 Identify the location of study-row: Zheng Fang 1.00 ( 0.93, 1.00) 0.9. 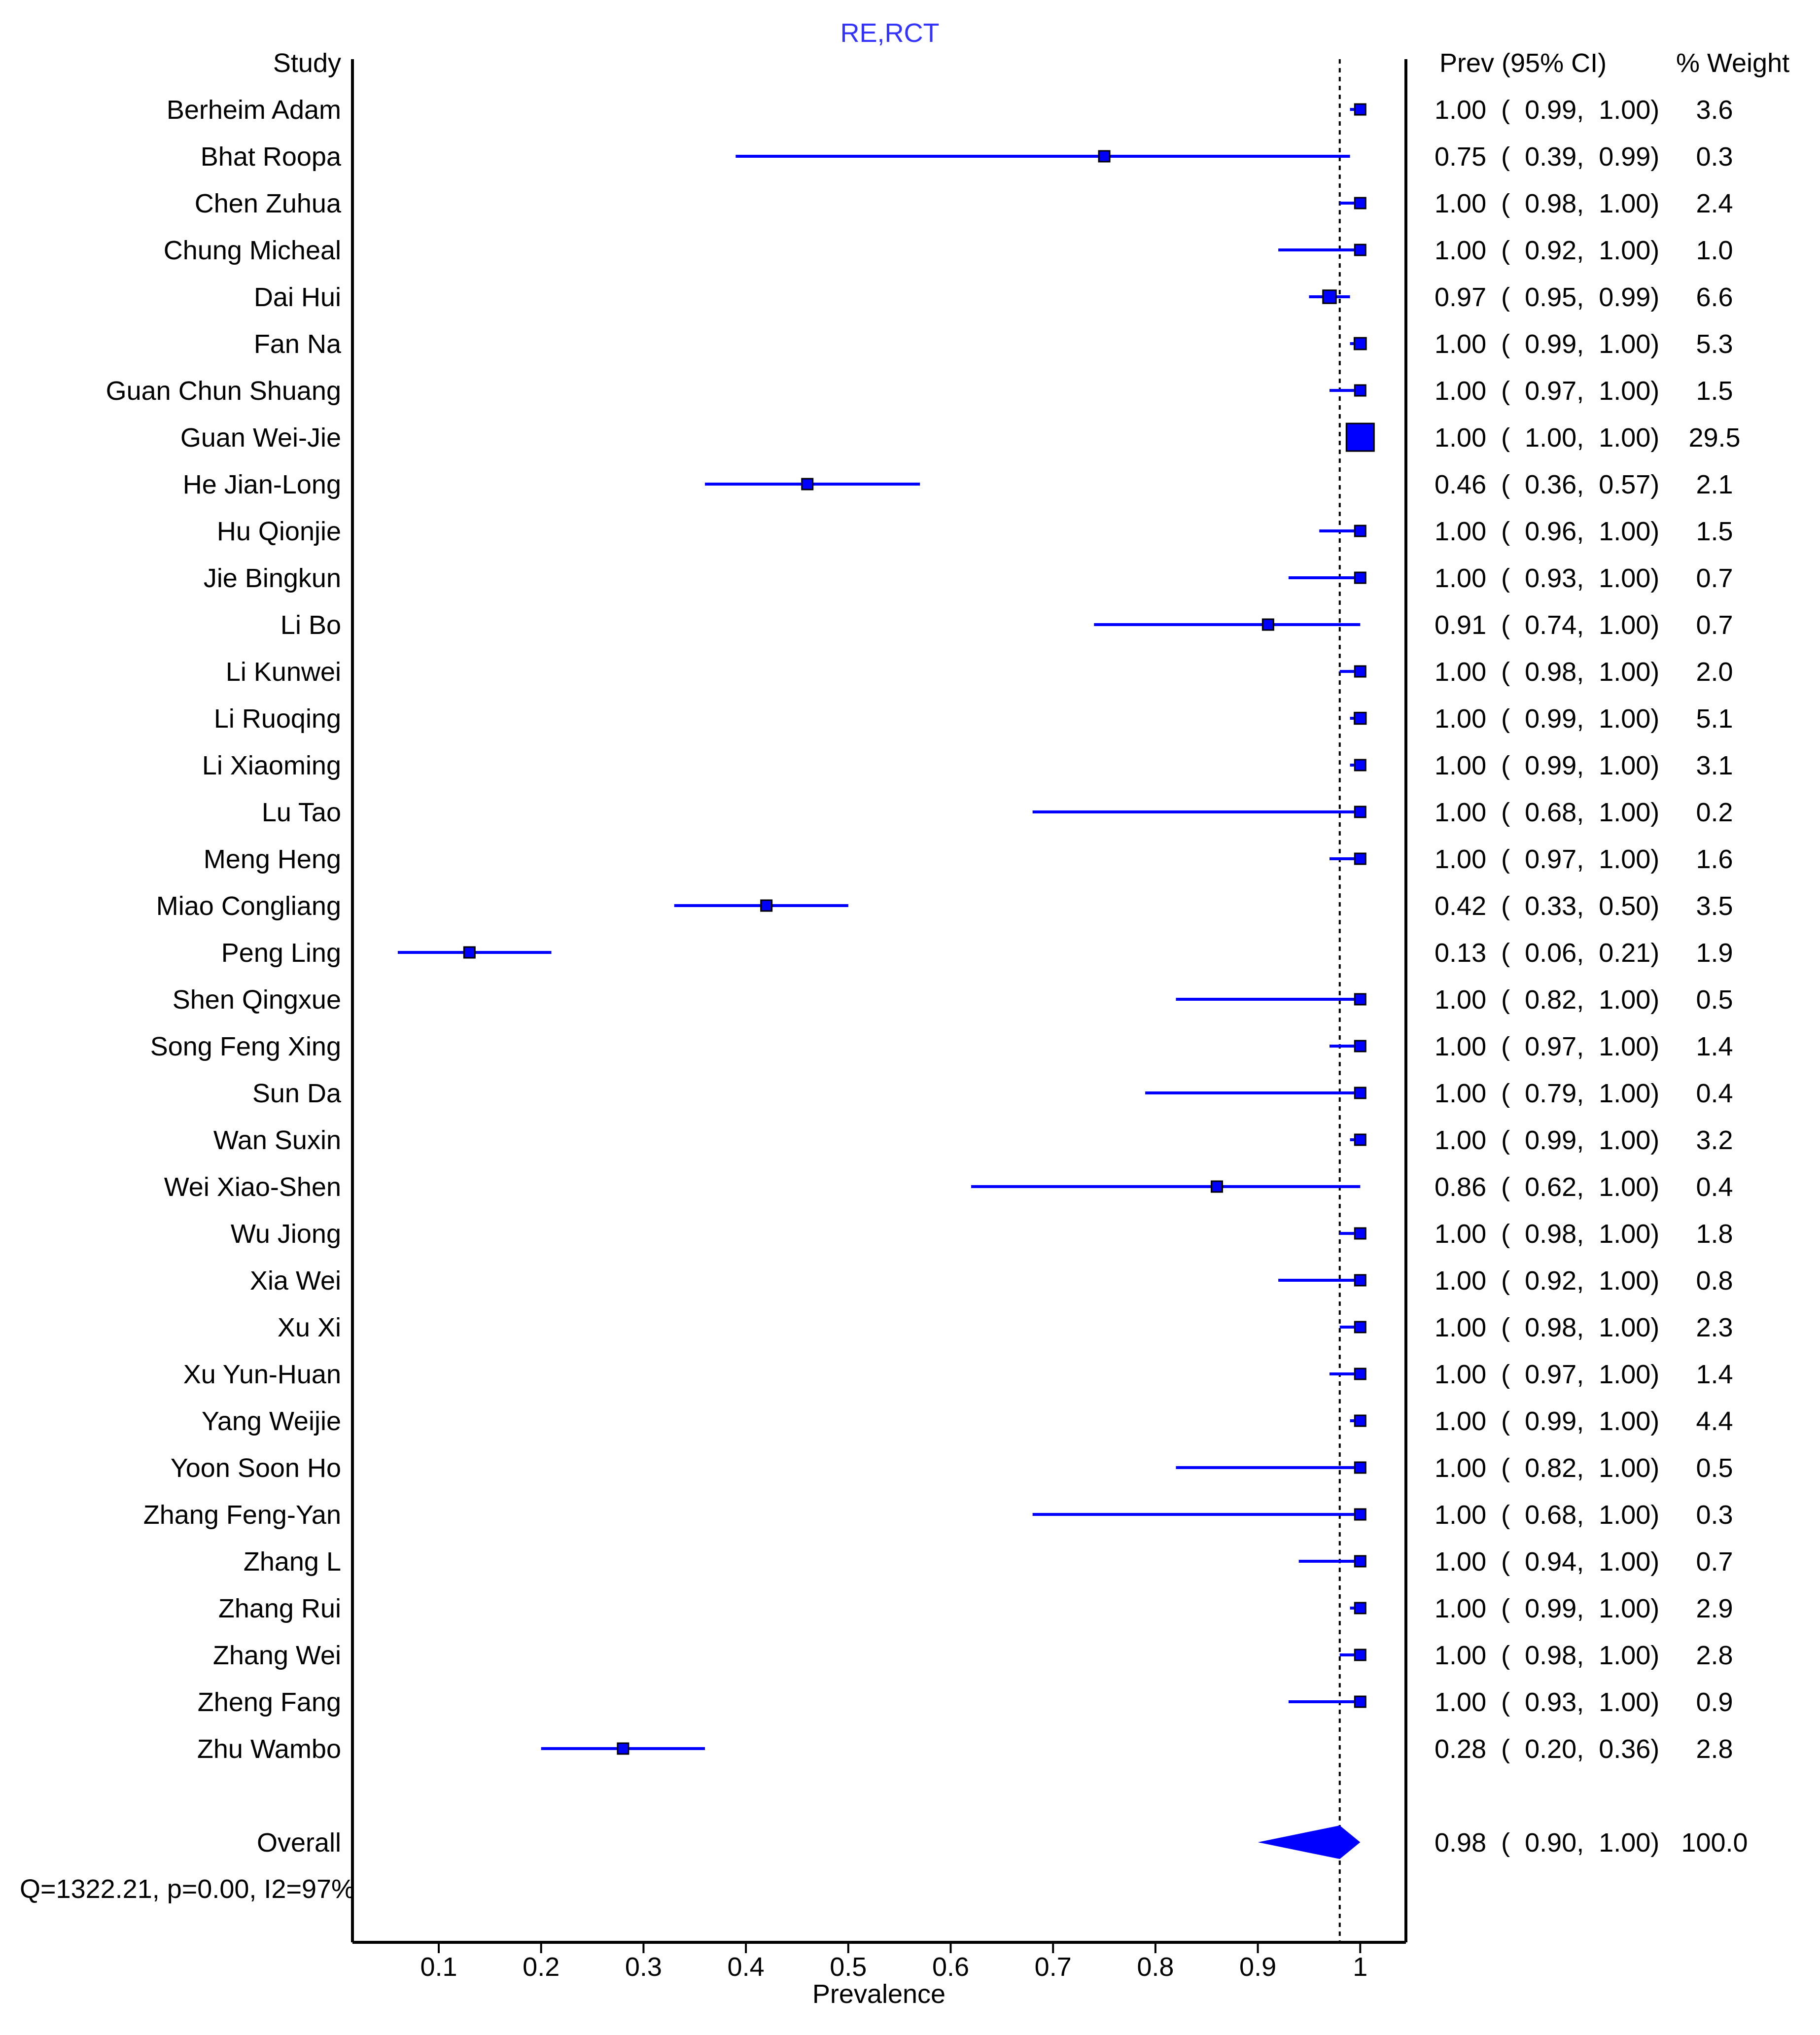
(965, 1702).